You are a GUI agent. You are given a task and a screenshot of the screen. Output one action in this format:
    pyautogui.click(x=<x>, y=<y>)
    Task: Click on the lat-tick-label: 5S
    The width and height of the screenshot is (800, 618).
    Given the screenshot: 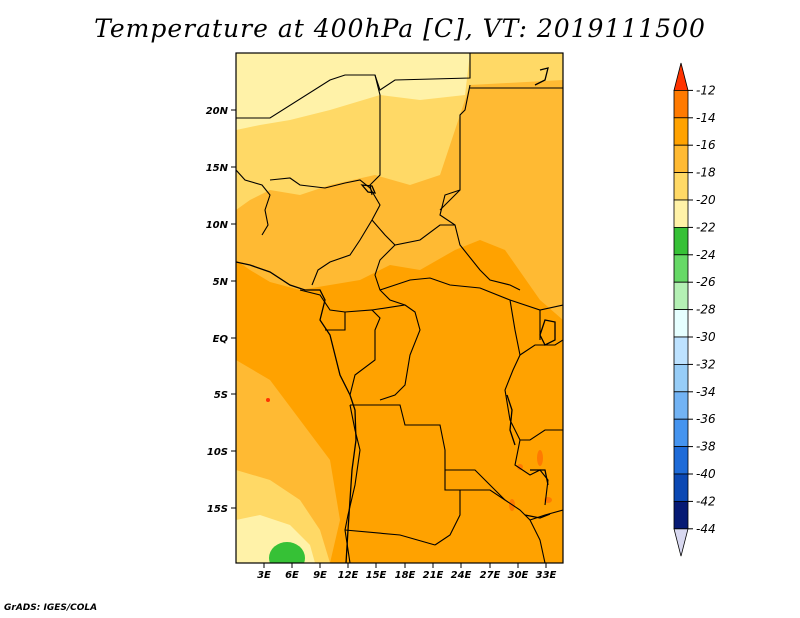 What is the action you would take?
    pyautogui.click(x=221, y=395)
    